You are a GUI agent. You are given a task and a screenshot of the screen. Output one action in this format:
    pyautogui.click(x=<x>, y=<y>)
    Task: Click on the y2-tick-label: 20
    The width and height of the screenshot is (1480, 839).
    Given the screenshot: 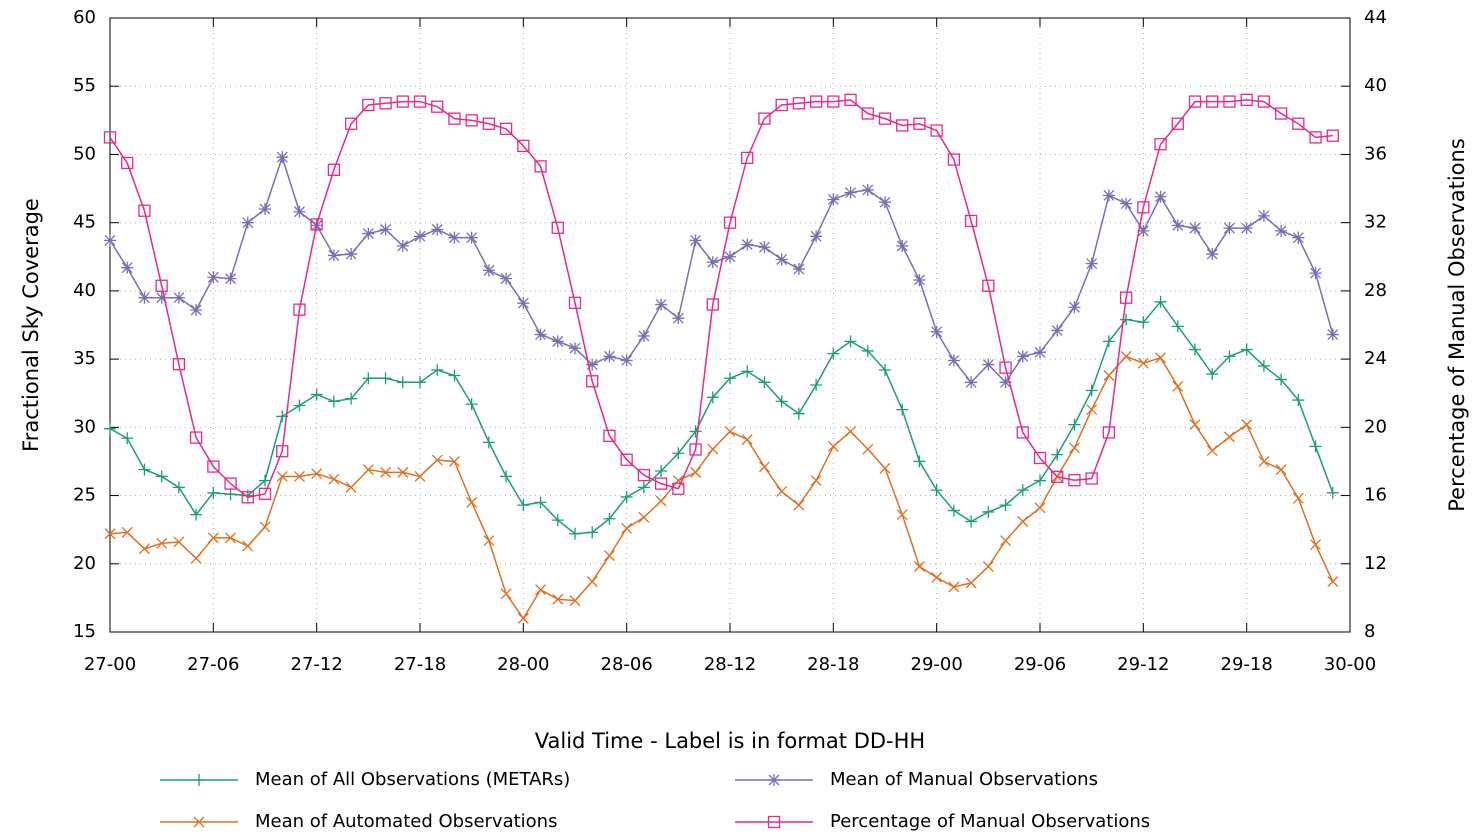 What is the action you would take?
    pyautogui.click(x=1375, y=426)
    